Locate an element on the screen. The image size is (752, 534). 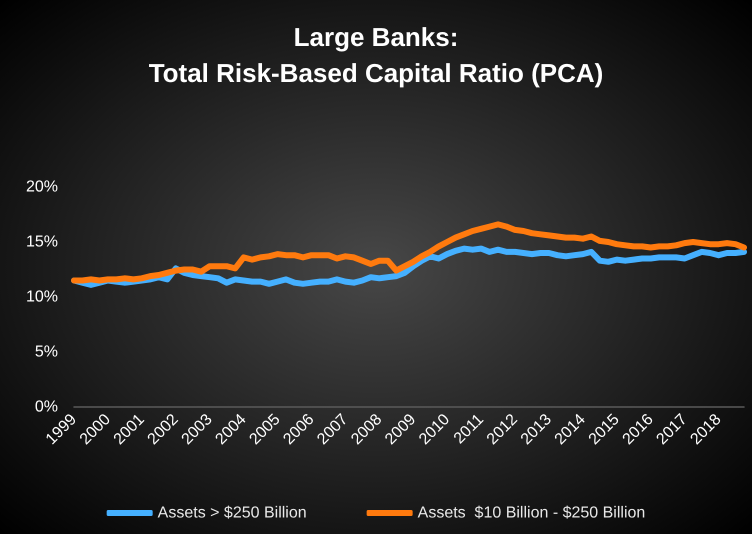
y-tick-label: 20% is located at coordinates (42, 187).